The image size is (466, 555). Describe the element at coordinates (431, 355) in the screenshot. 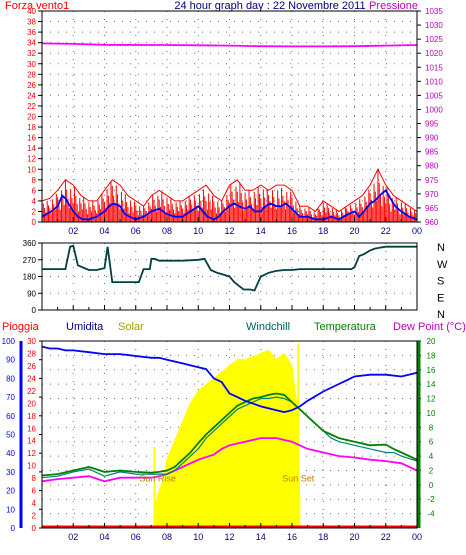

I see `y-tick-label-temperature: 18` at that location.